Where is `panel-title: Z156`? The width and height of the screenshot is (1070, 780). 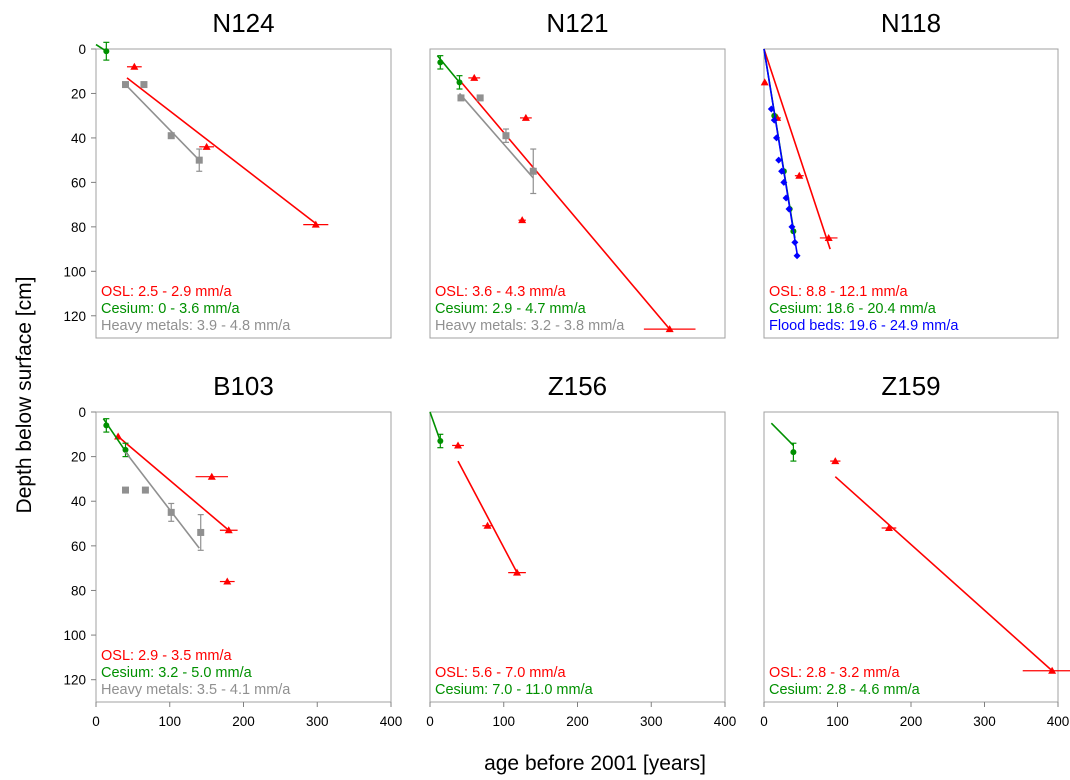
panel-title: Z156 is located at coordinates (577, 386).